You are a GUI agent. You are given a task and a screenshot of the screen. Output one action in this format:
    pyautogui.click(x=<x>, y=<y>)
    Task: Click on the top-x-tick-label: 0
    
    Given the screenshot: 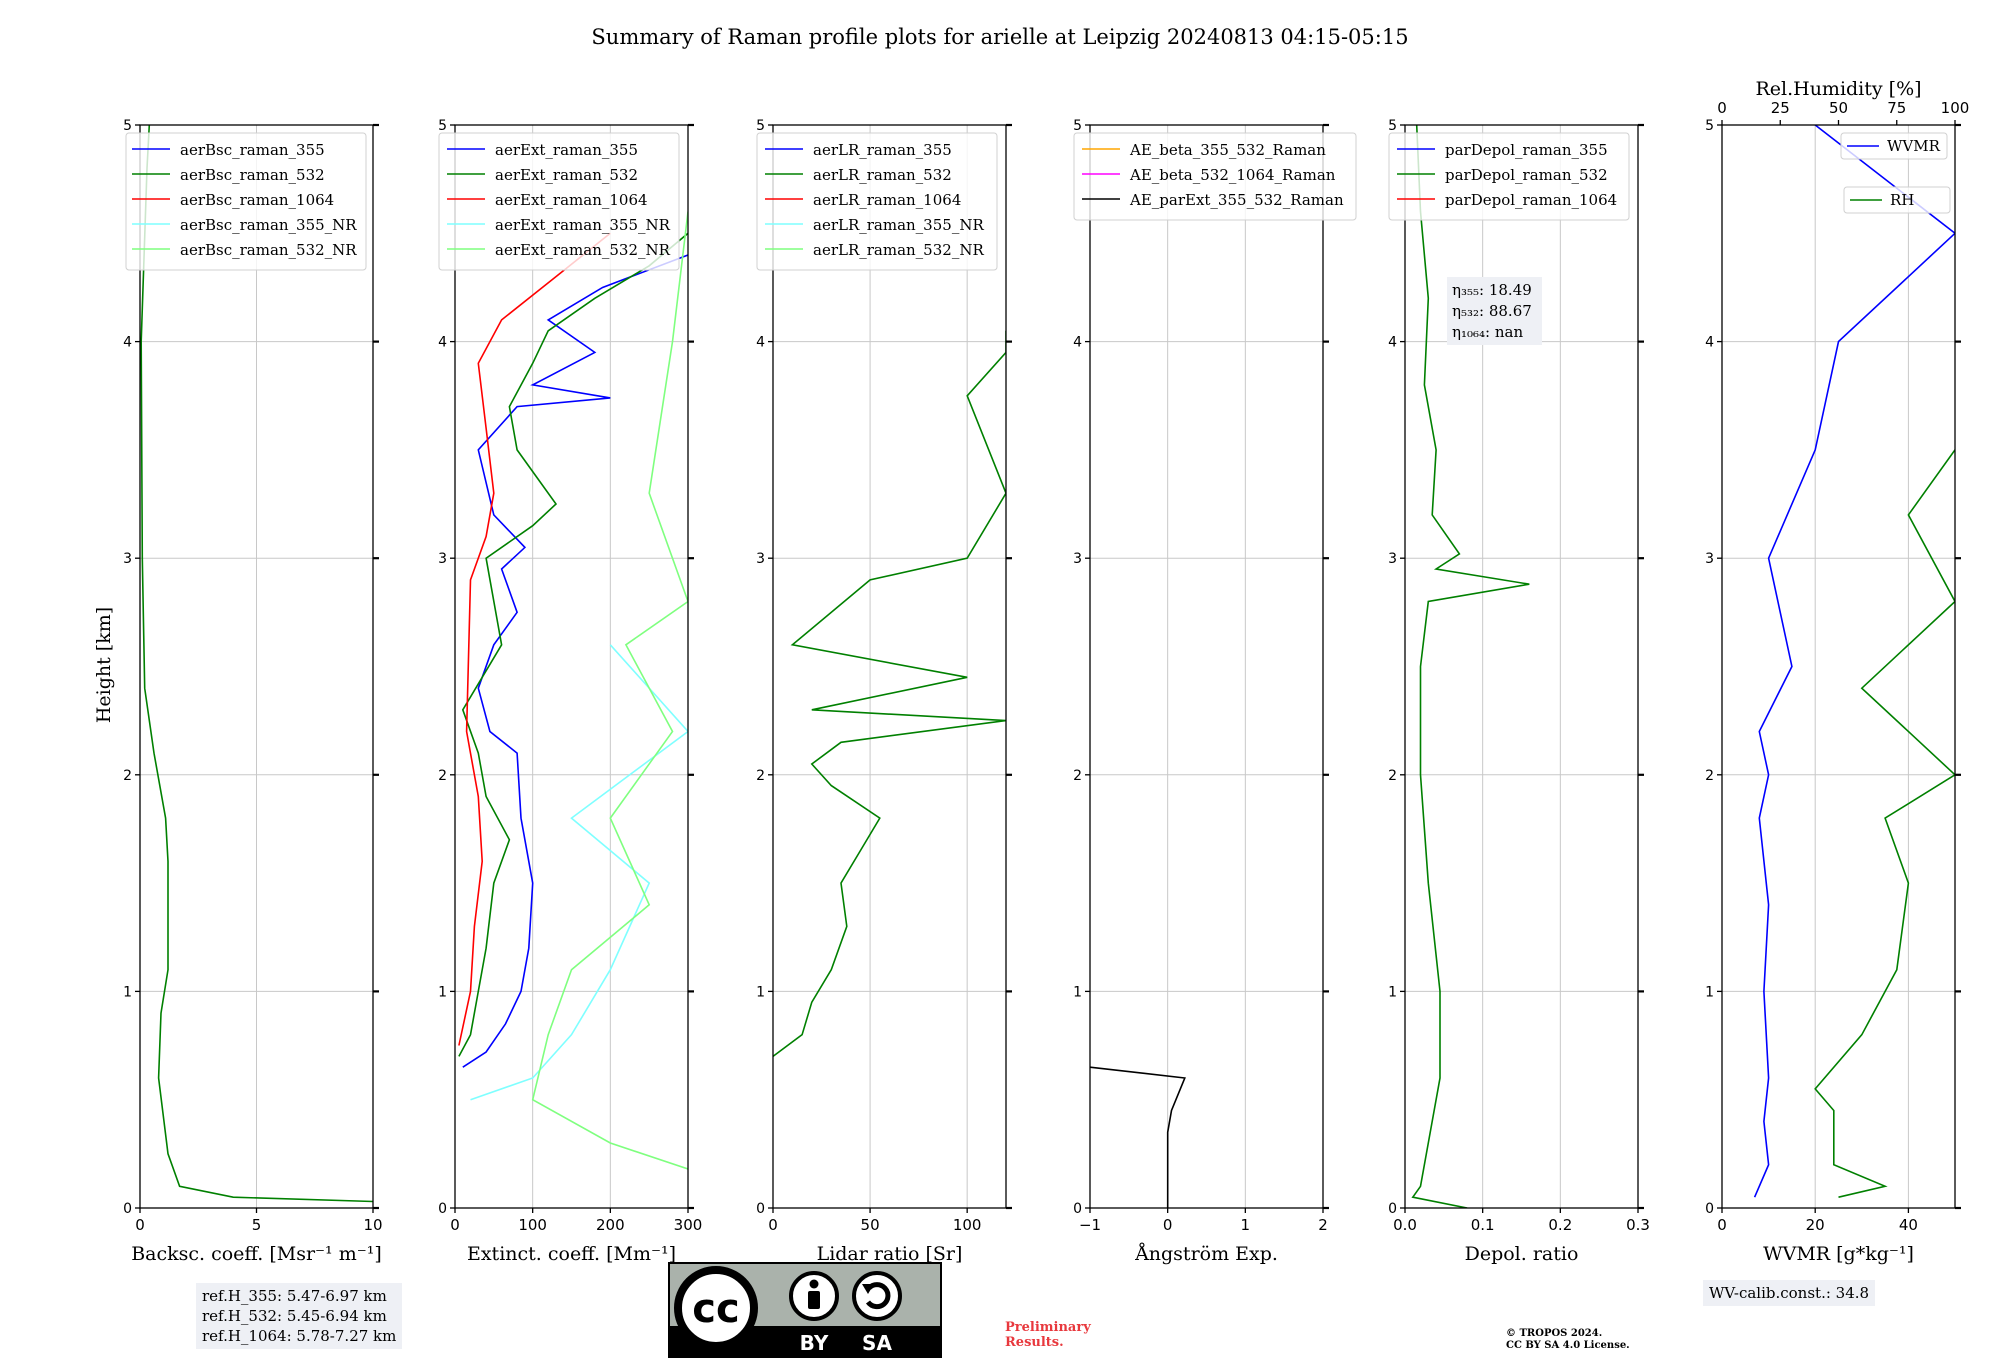 What is the action you would take?
    pyautogui.click(x=1722, y=108)
    